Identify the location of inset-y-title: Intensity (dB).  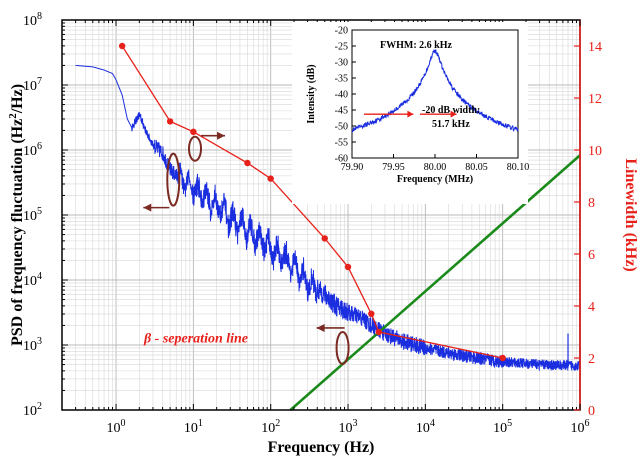
(311, 93).